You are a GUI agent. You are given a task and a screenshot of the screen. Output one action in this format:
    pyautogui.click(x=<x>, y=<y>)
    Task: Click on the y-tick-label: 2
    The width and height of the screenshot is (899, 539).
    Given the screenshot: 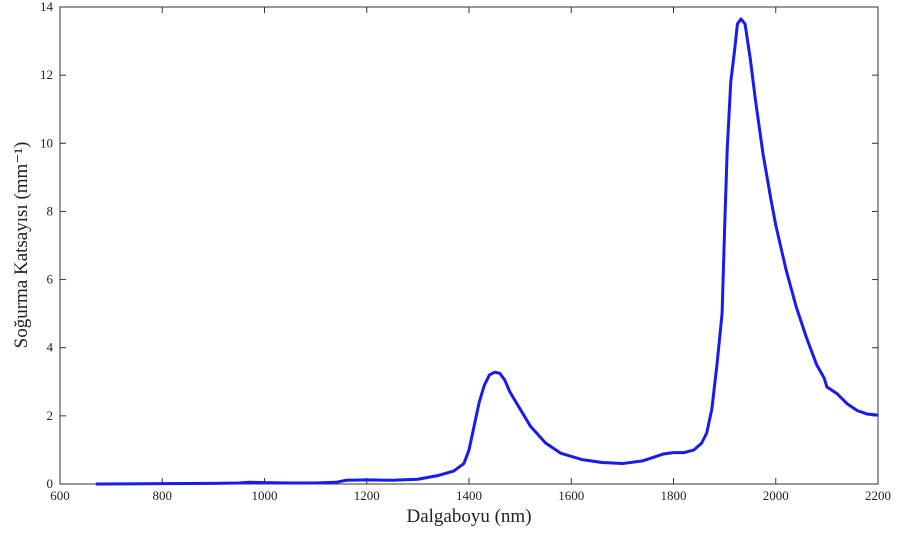 What is the action you would take?
    pyautogui.click(x=50, y=415)
    